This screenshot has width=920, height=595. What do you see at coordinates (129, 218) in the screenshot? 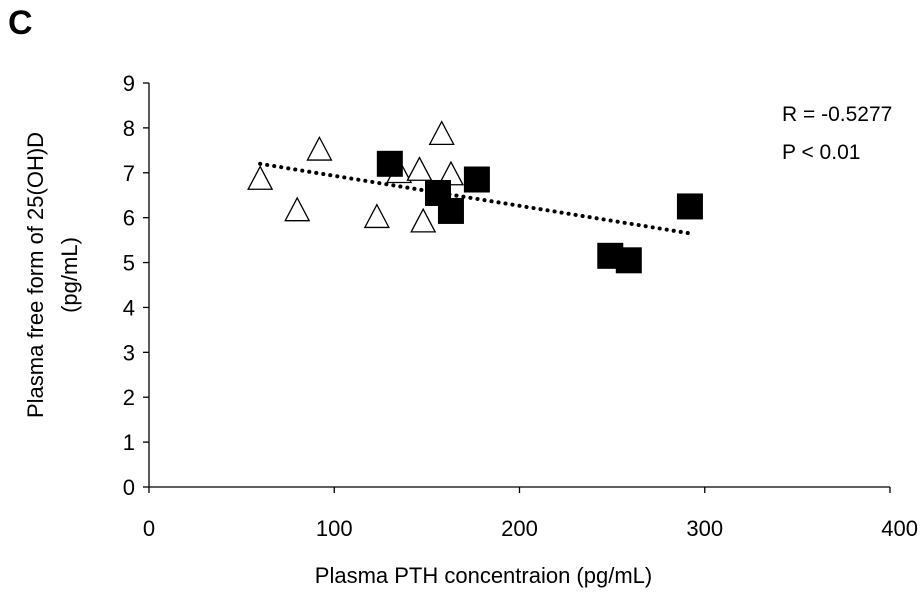
I see `y-tick-label: 6` at bounding box center [129, 218].